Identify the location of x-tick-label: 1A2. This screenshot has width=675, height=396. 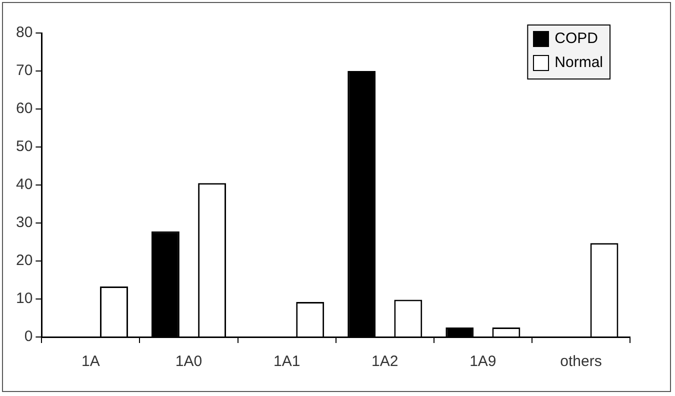
(385, 361).